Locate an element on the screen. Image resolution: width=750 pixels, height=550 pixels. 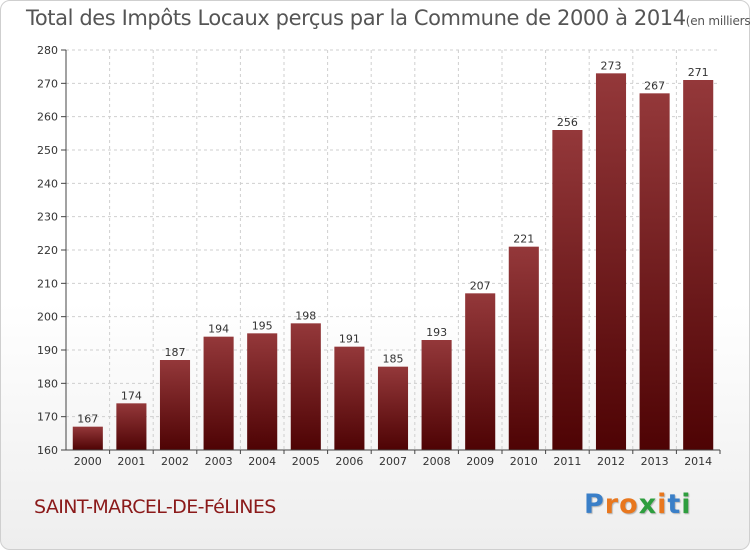
logo-letter: P is located at coordinates (594, 504).